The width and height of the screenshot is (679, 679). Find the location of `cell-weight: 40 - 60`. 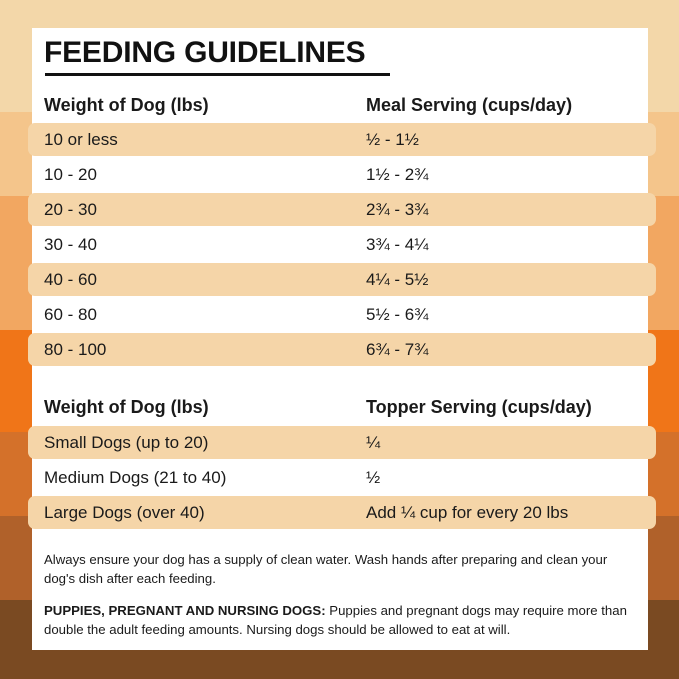

cell-weight: 40 - 60 is located at coordinates (70, 279).